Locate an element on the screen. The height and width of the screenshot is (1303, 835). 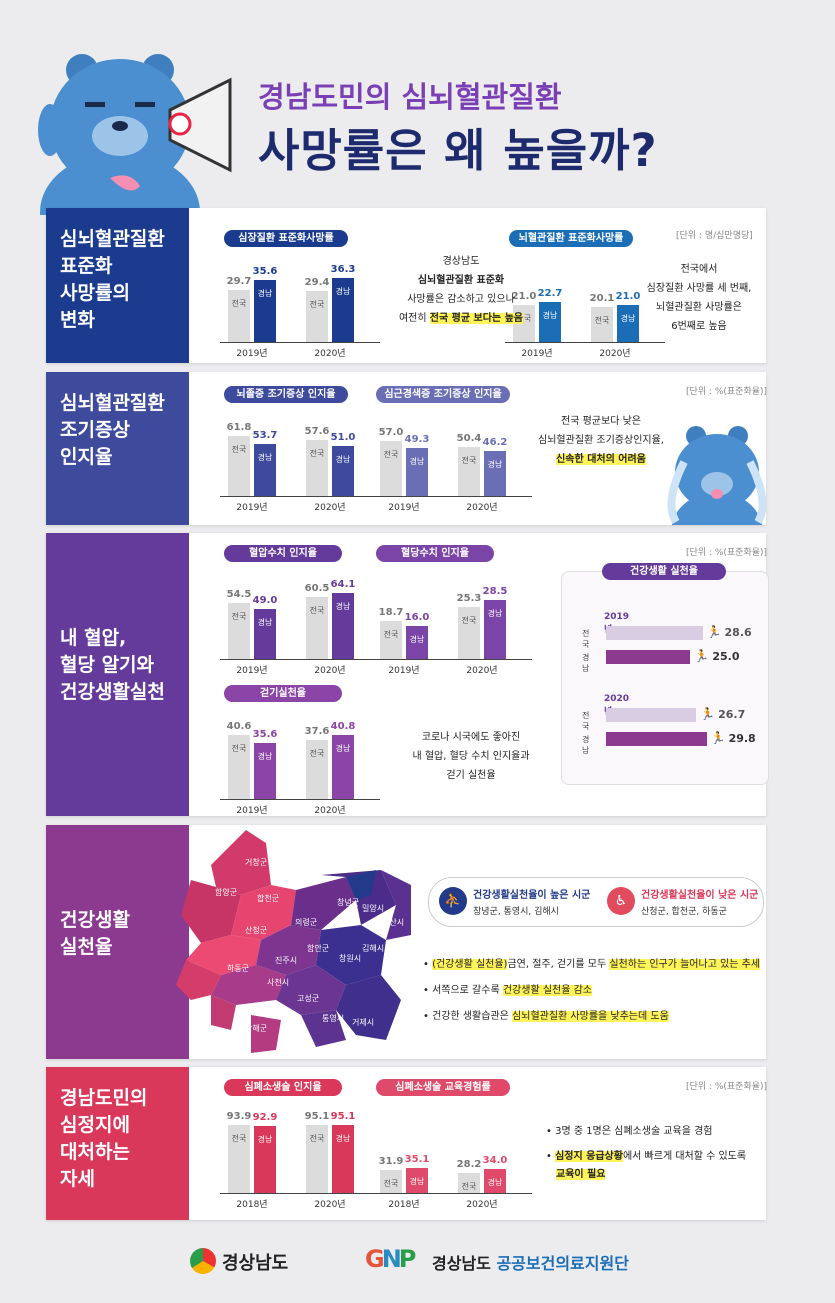
bar-value: 28.5 is located at coordinates (495, 592).